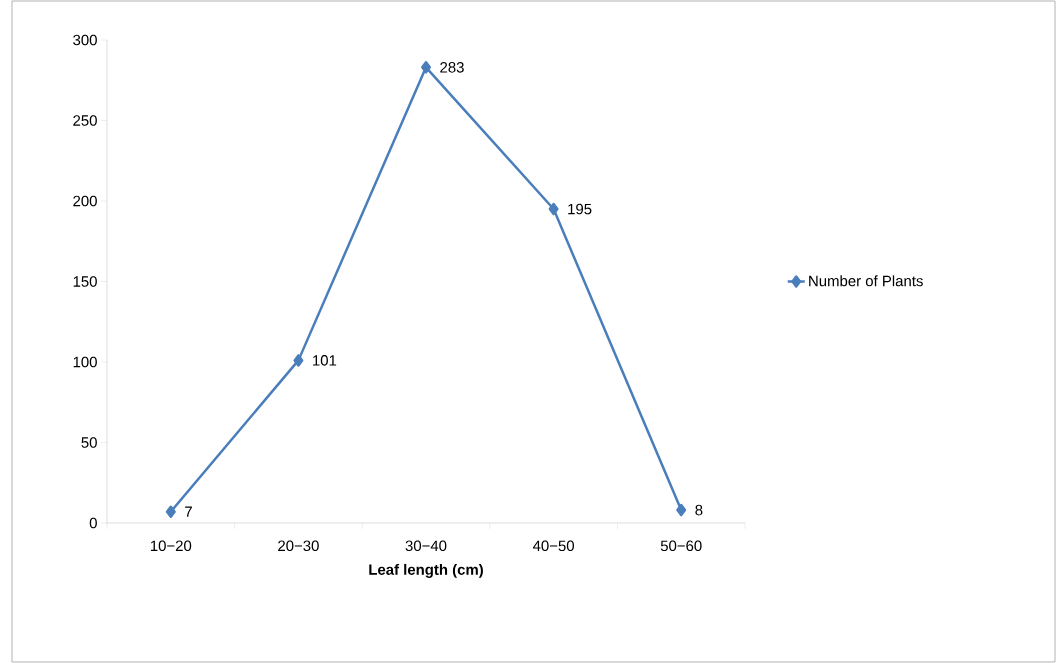 Image resolution: width=1056 pixels, height=663 pixels. What do you see at coordinates (426, 546) in the screenshot?
I see `x-tick-label: 30−40` at bounding box center [426, 546].